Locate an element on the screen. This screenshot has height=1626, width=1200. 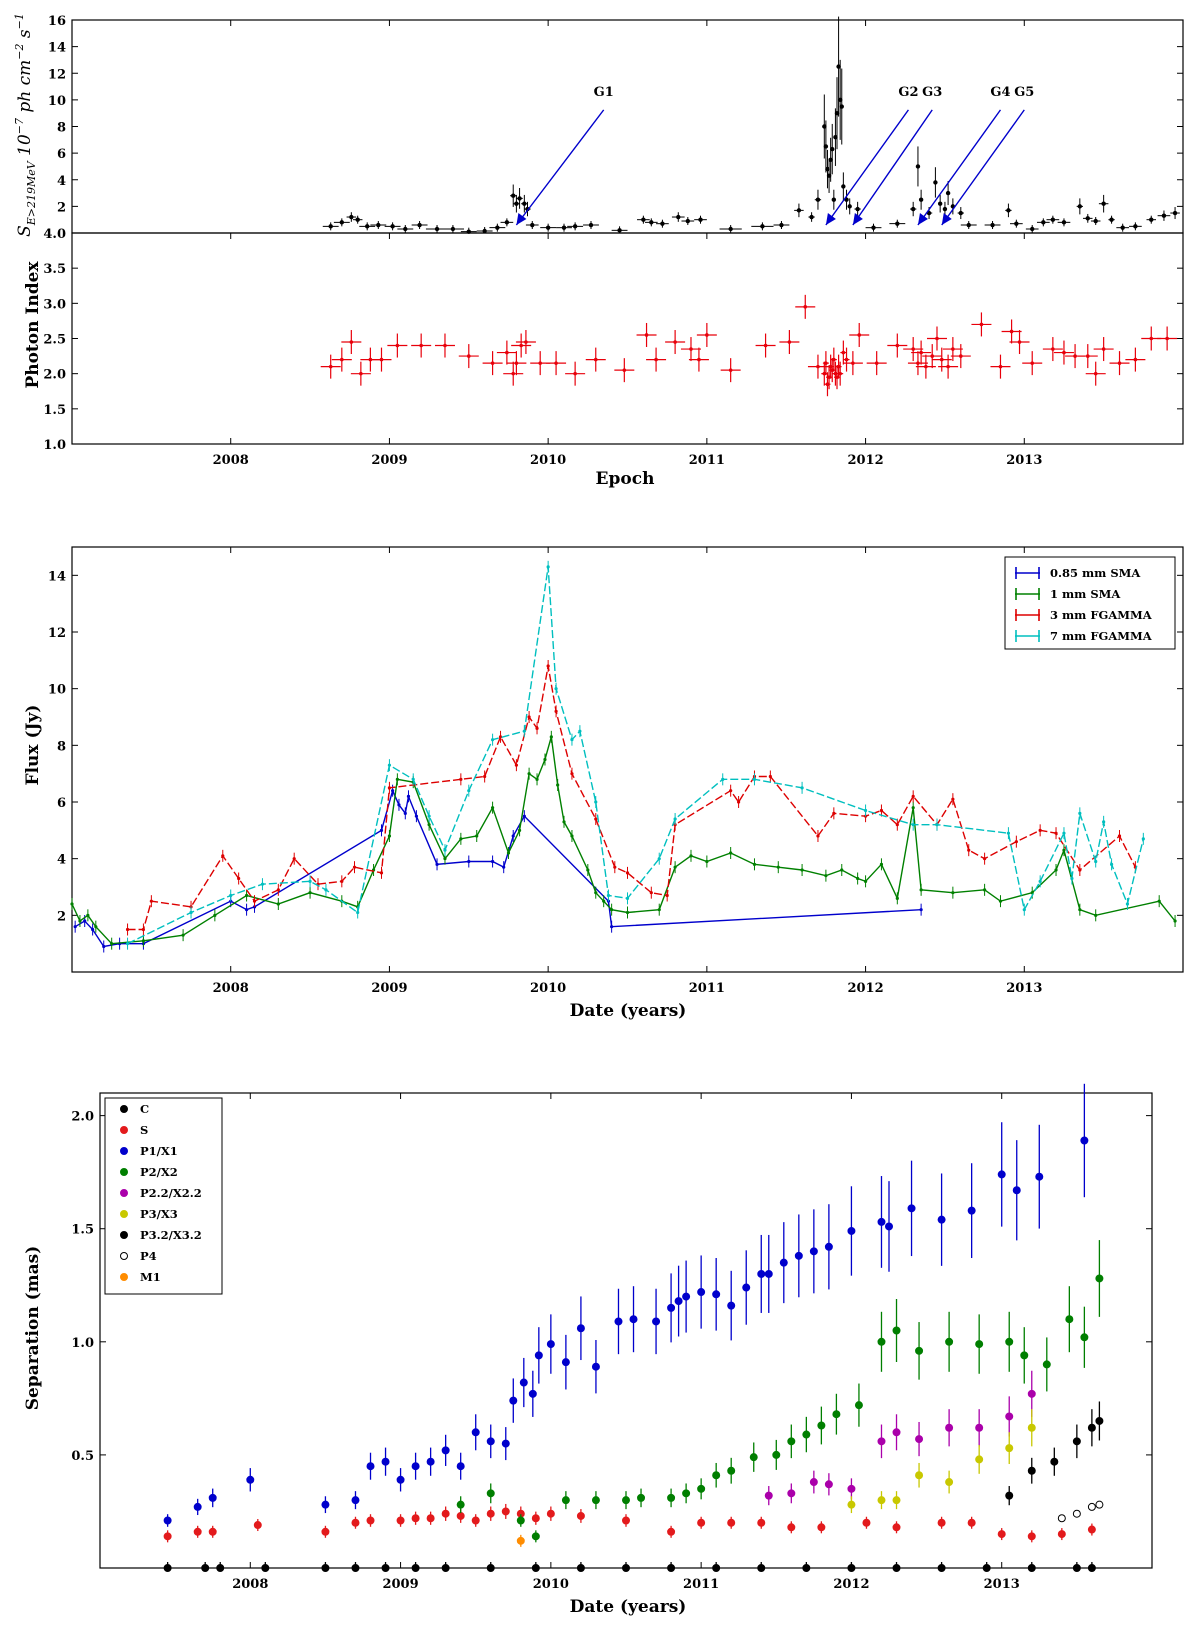
photon-index-xtick-label: 2013 is located at coordinates (1024, 460).